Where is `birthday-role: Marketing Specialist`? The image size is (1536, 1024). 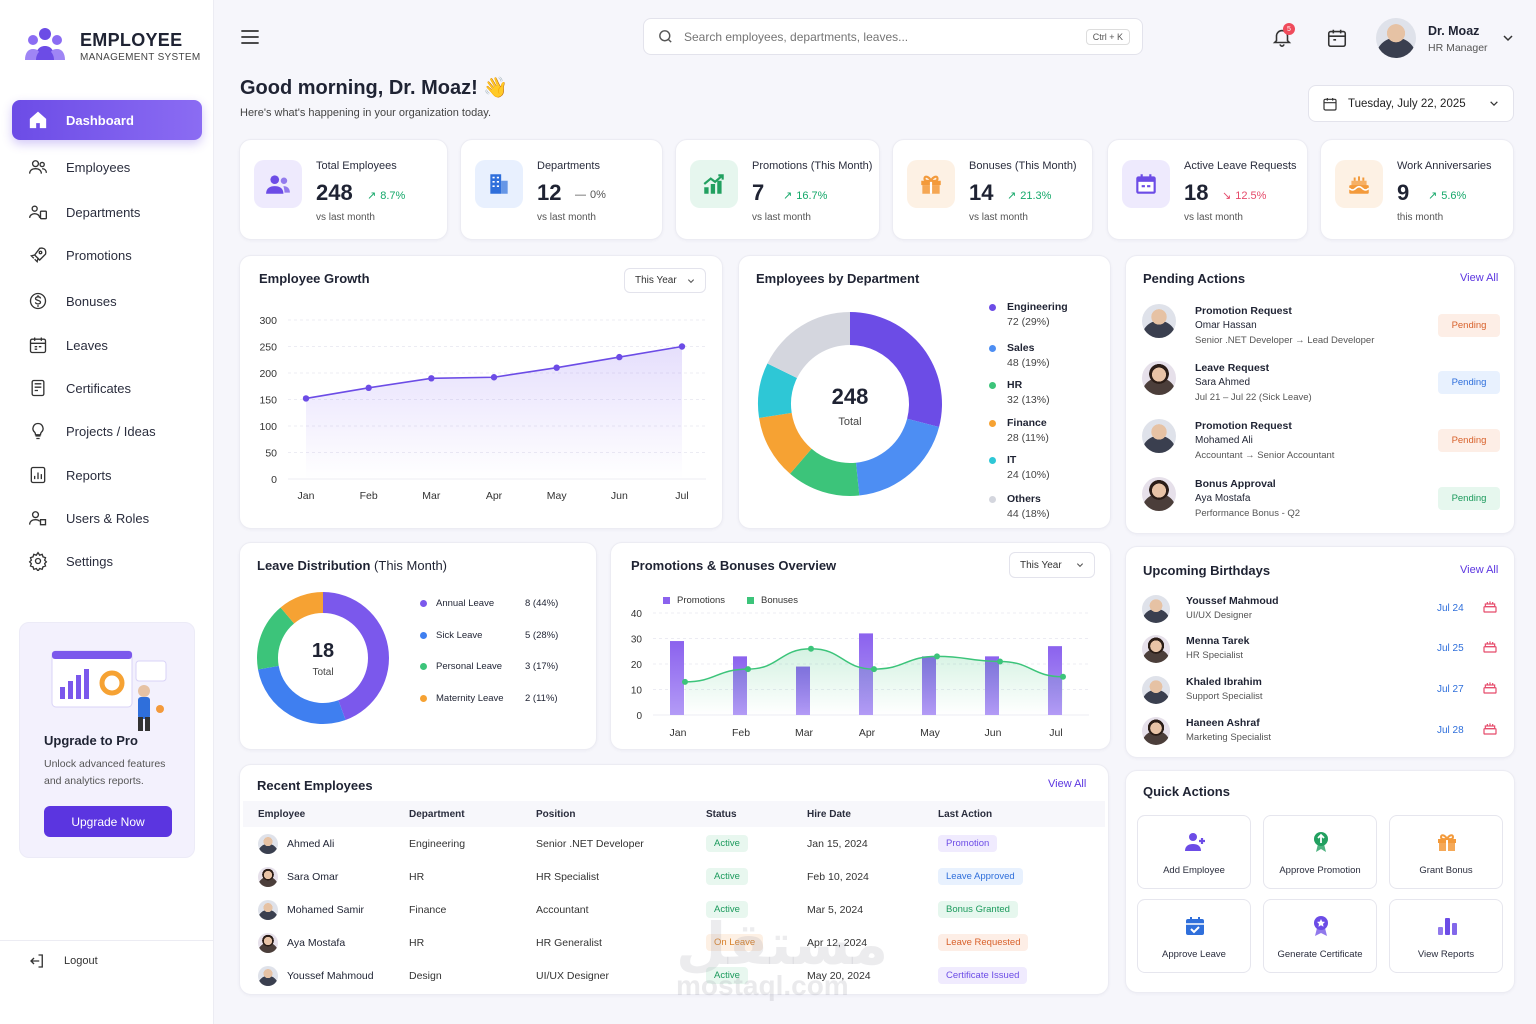 birthday-role: Marketing Specialist is located at coordinates (1229, 737).